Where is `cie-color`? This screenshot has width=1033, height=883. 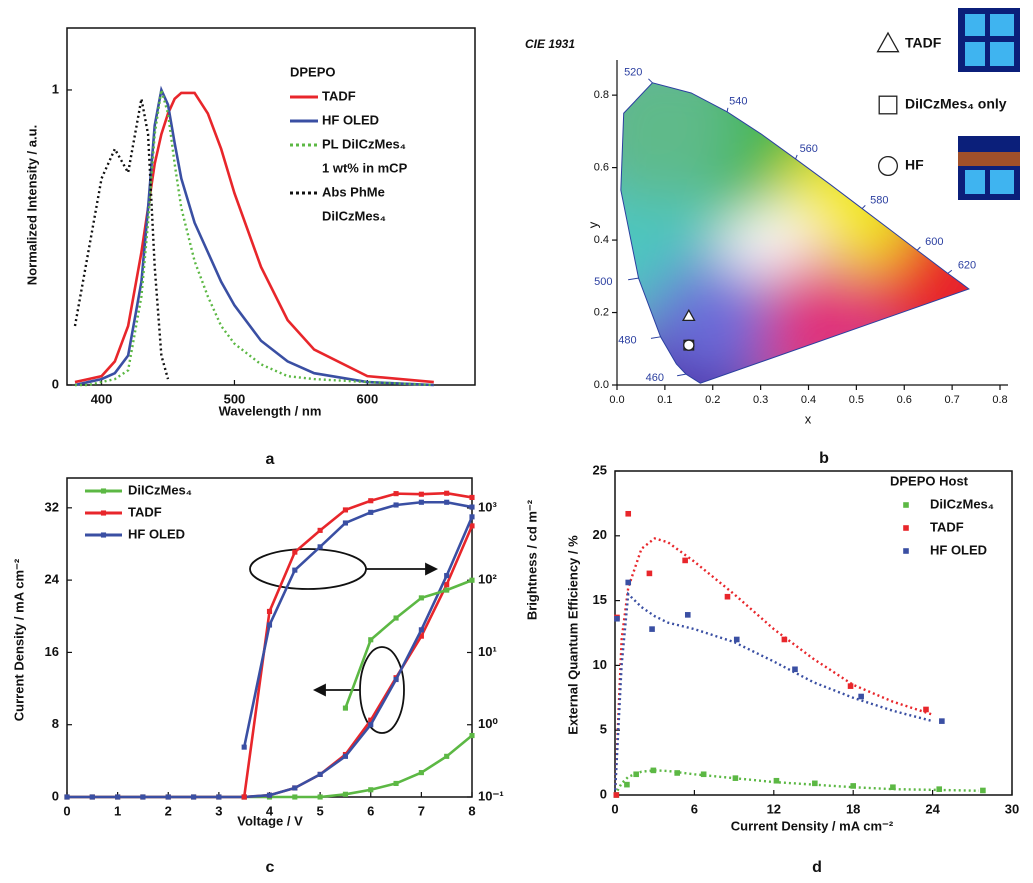 cie-color is located at coordinates (680, 143).